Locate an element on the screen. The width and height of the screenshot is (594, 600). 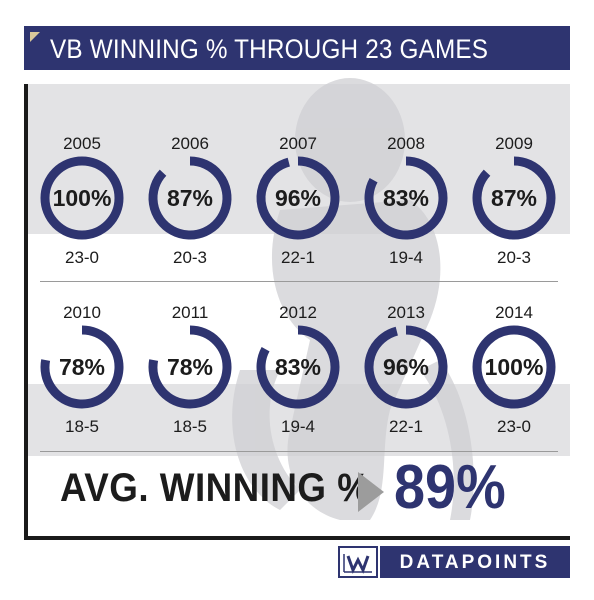
avg-label: AVG. WINNING % is located at coordinates (215, 488).